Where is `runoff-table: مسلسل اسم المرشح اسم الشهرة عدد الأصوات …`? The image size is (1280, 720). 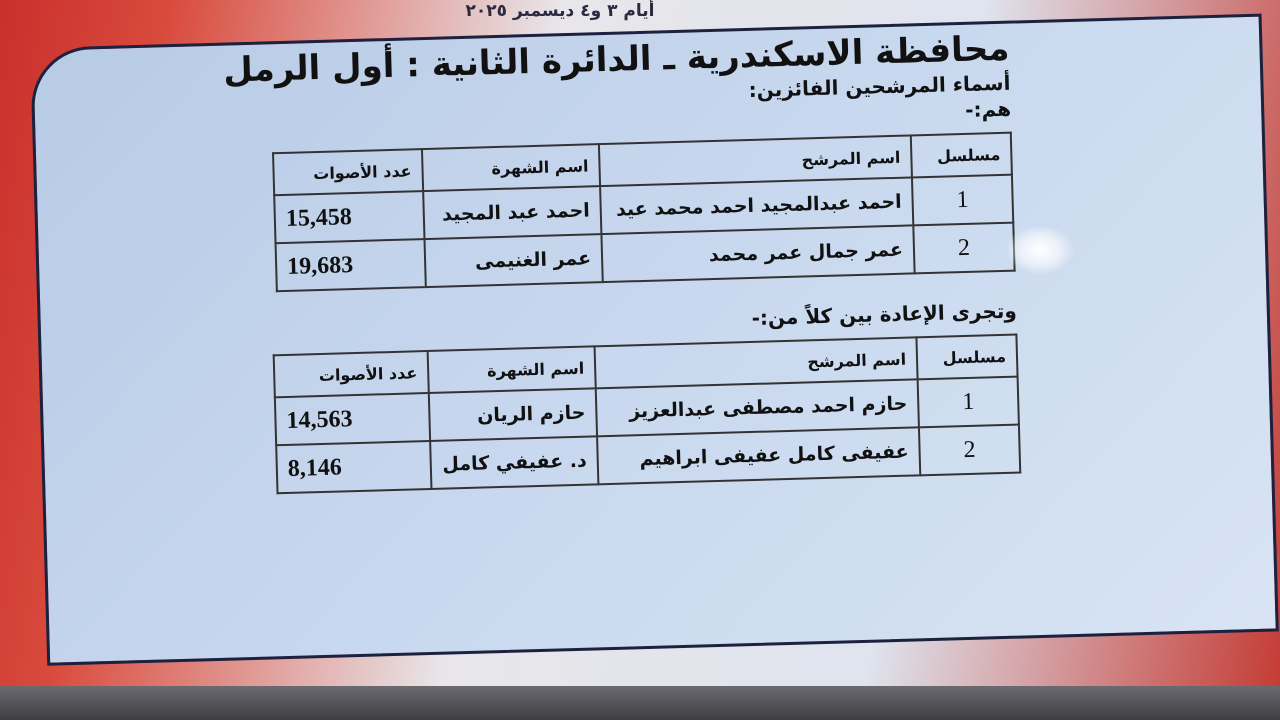 runoff-table: مسلسل اسم المرشح اسم الشهرة عدد الأصوات … is located at coordinates (647, 414).